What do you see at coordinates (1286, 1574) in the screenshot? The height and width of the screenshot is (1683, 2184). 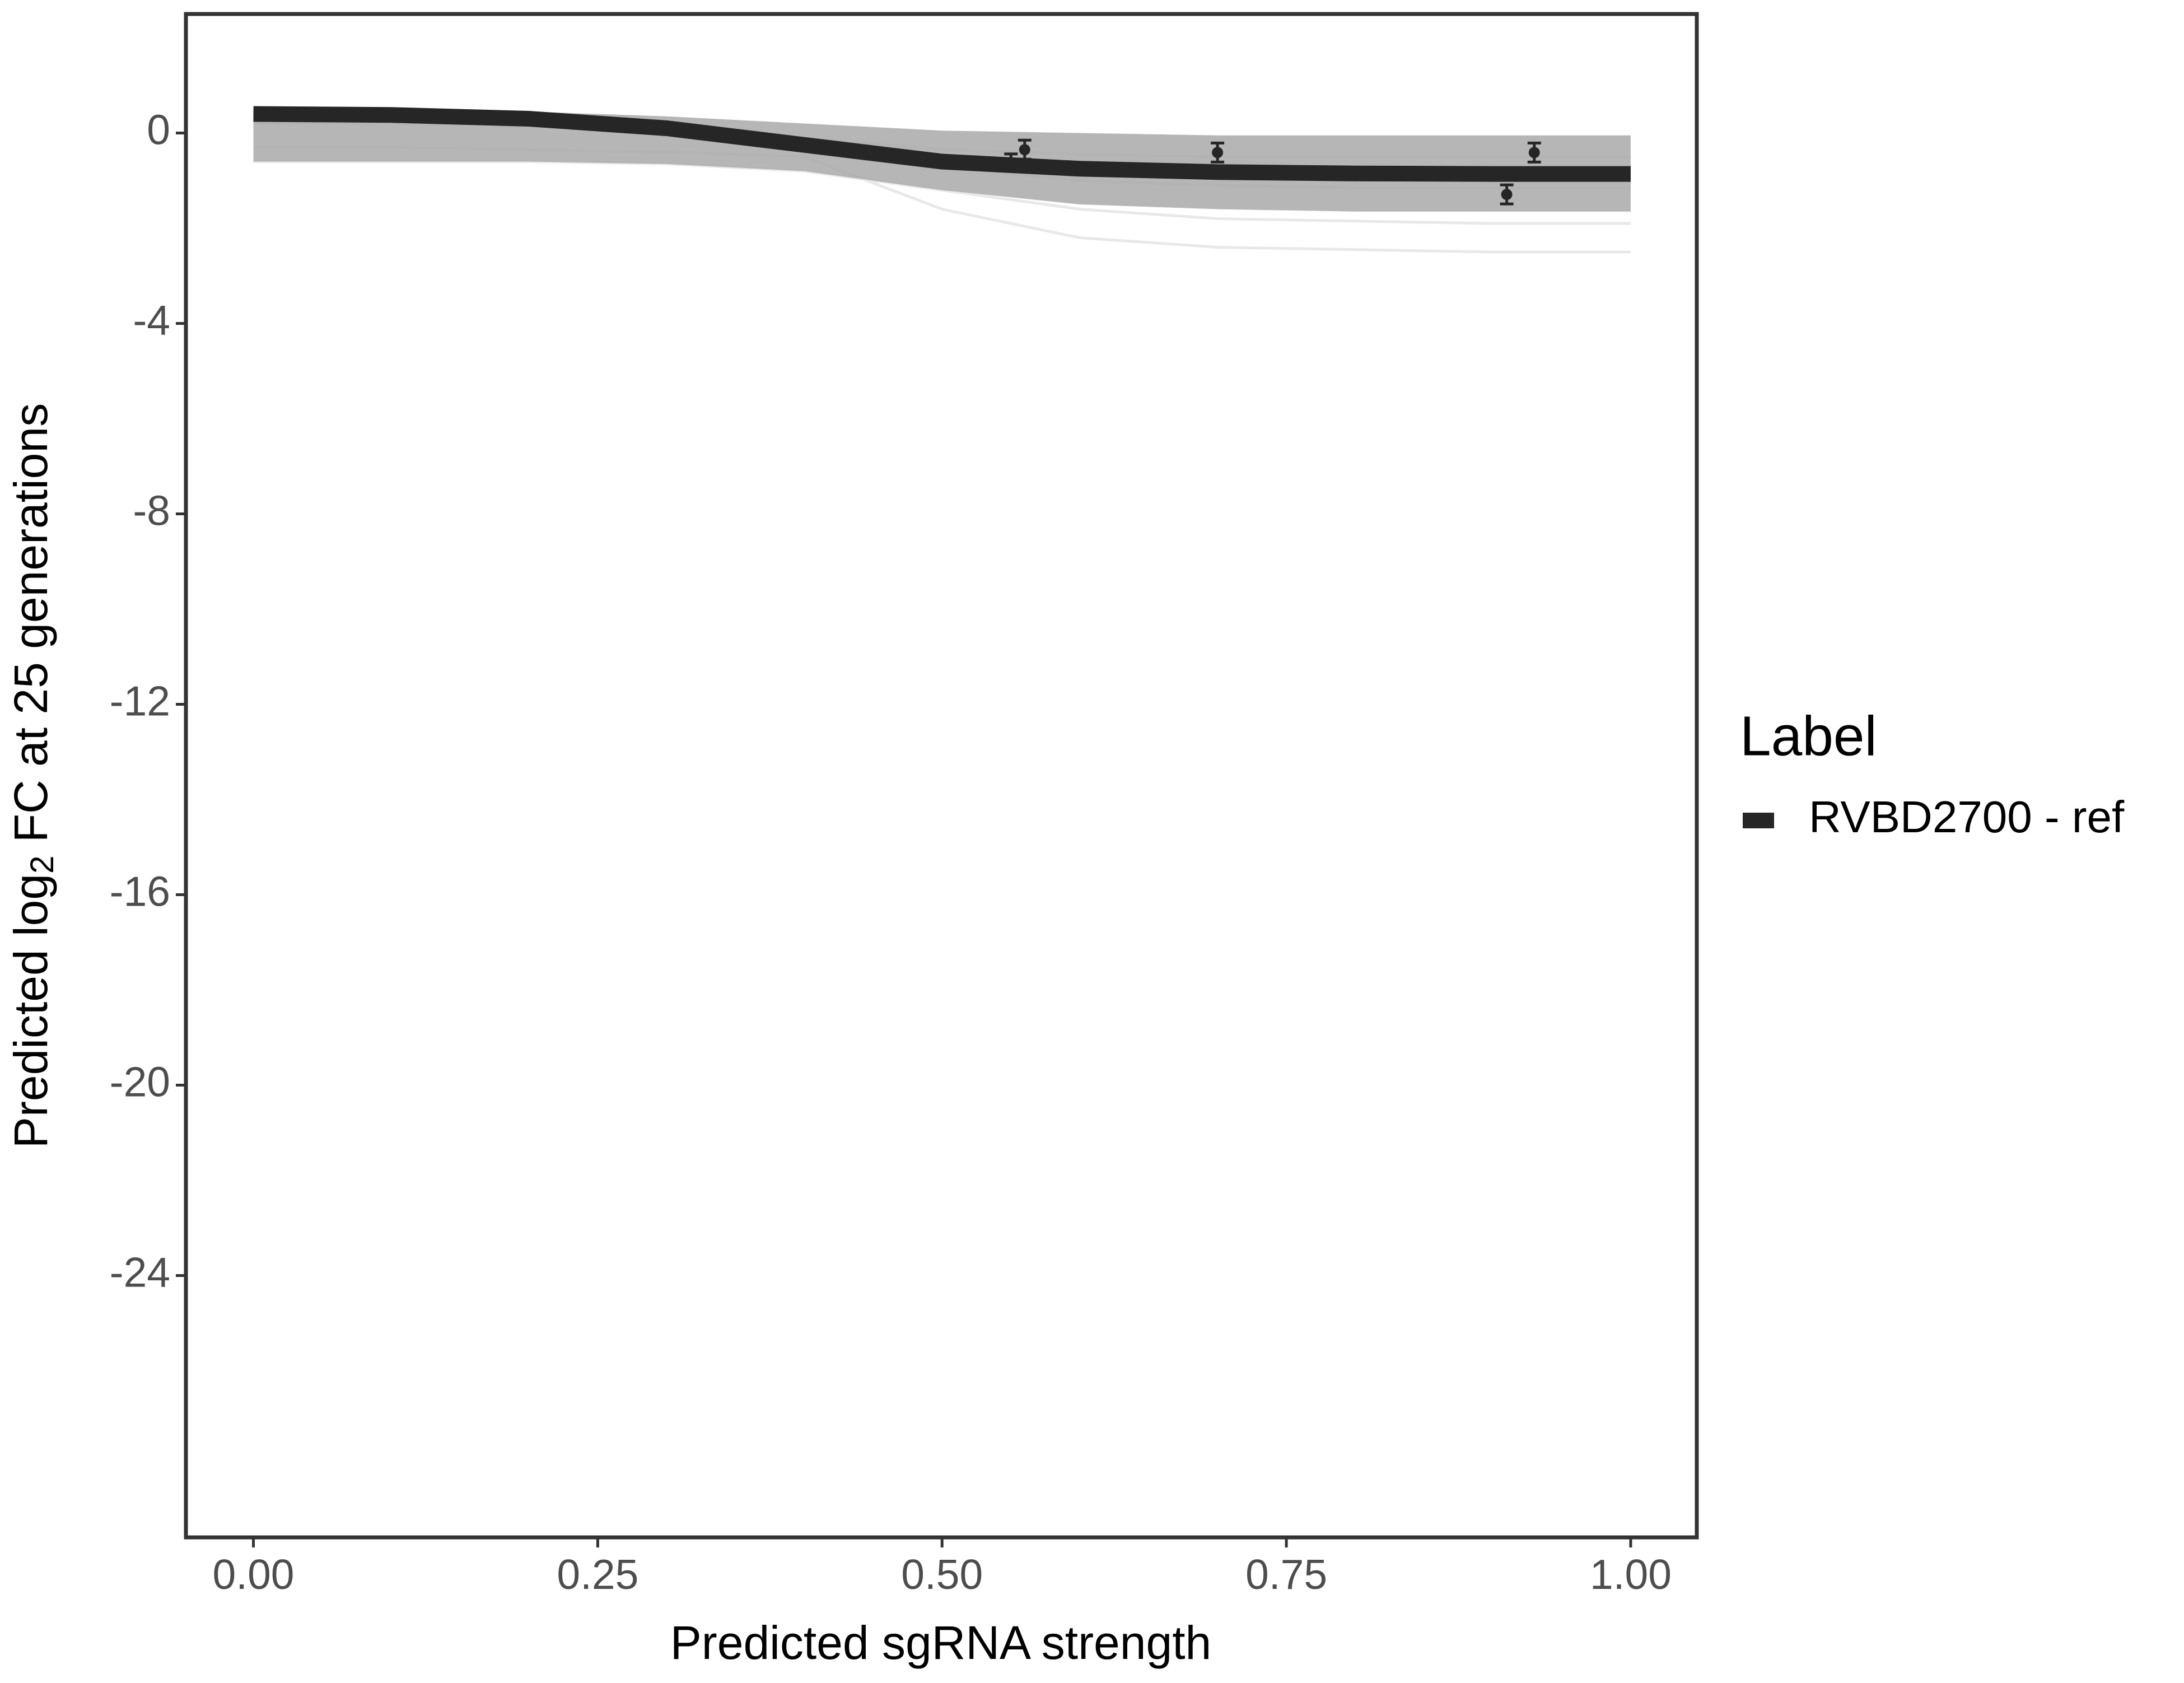 I see `x-tick-label: 0.75` at bounding box center [1286, 1574].